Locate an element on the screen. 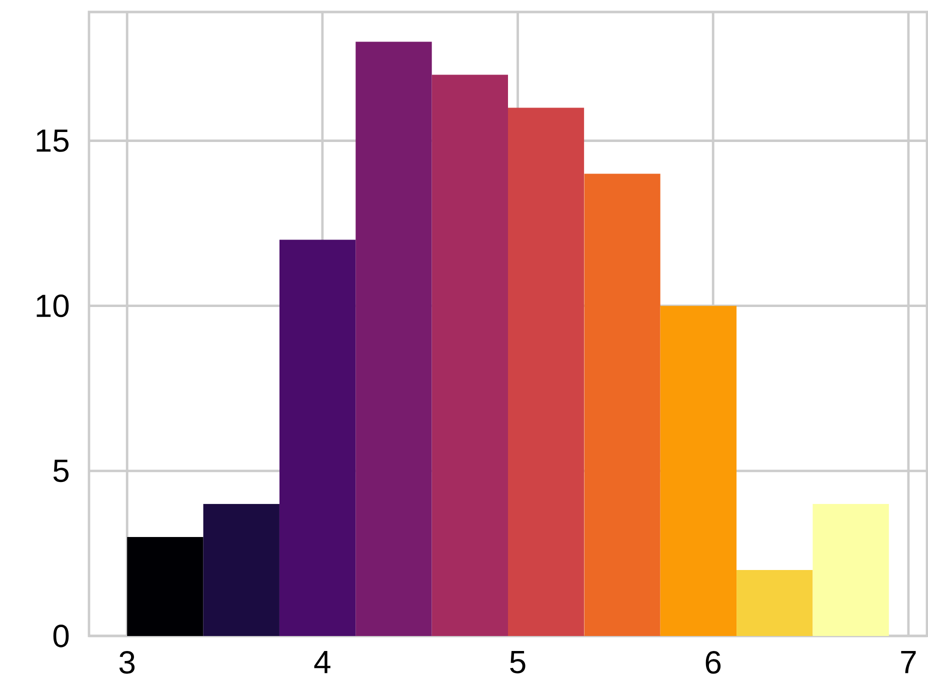 The width and height of the screenshot is (928, 697). y-tick-label: 0 is located at coordinates (61, 636).